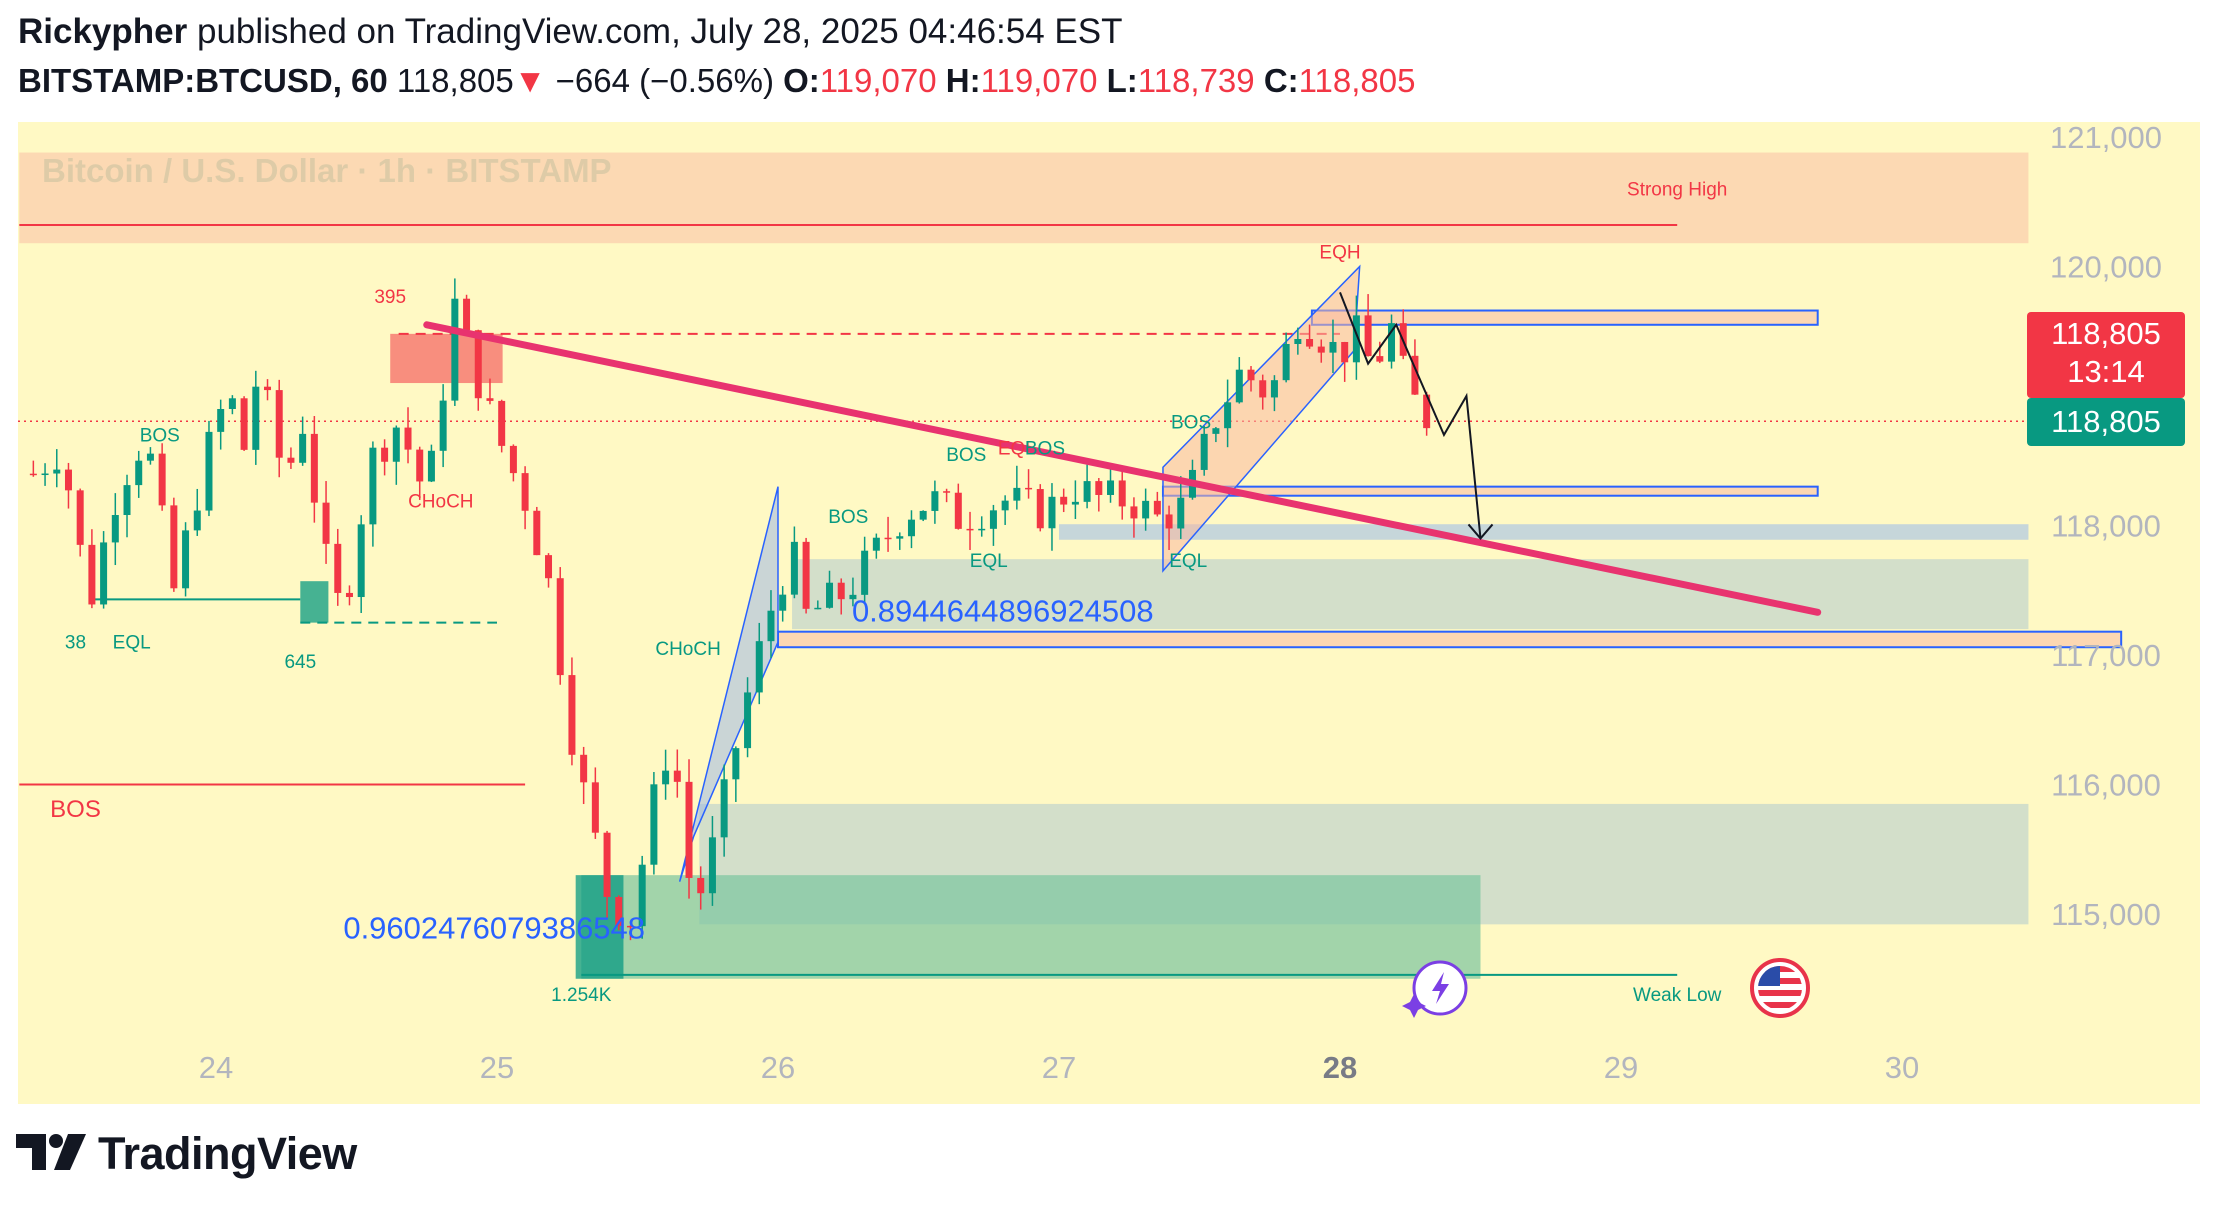 Image resolution: width=2219 pixels, height=1207 pixels. What do you see at coordinates (2106, 785) in the screenshot?
I see `y-tick-label: 116,000` at bounding box center [2106, 785].